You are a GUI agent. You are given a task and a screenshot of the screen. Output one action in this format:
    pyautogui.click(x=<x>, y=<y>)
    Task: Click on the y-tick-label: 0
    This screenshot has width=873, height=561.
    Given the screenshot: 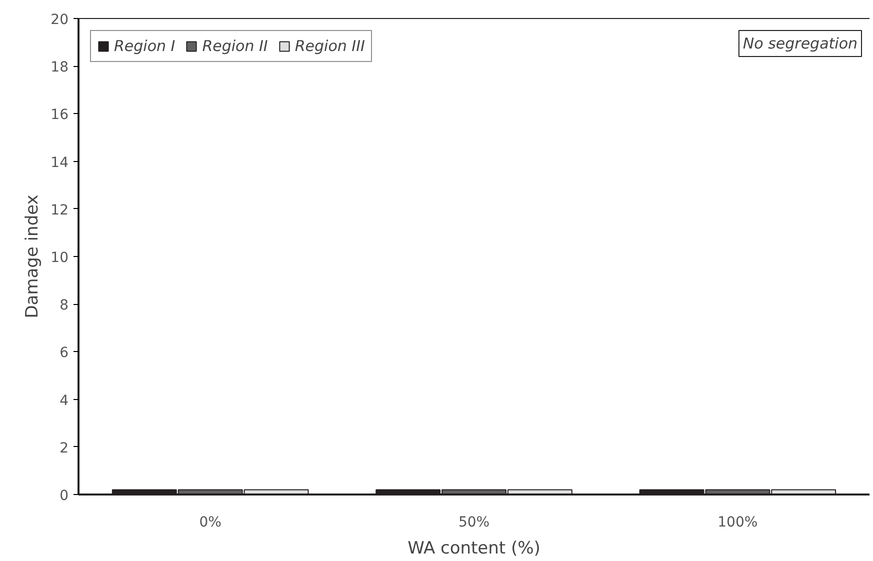 What is the action you would take?
    pyautogui.click(x=64, y=496)
    